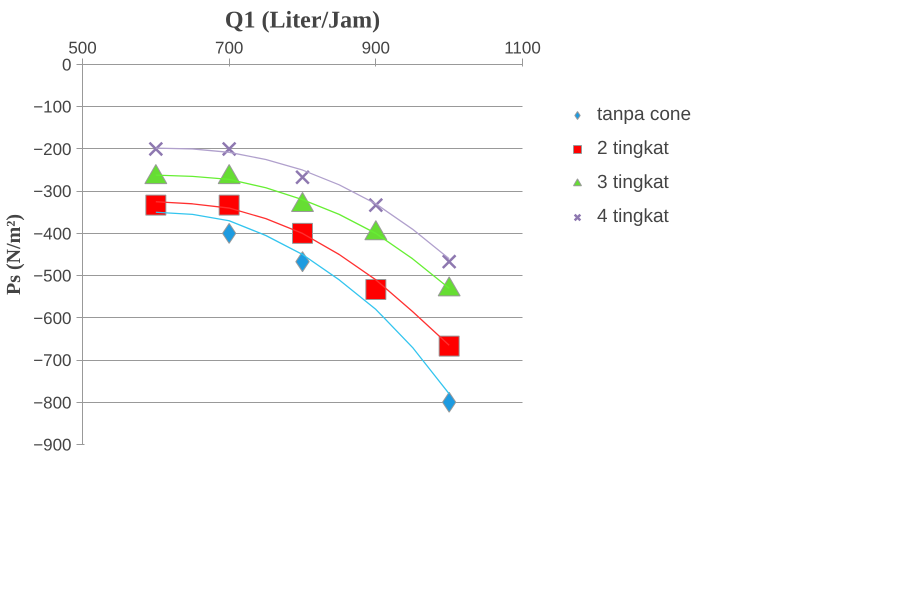 The height and width of the screenshot is (604, 917). Describe the element at coordinates (633, 183) in the screenshot. I see `legend-label: 3 tingkat` at that location.